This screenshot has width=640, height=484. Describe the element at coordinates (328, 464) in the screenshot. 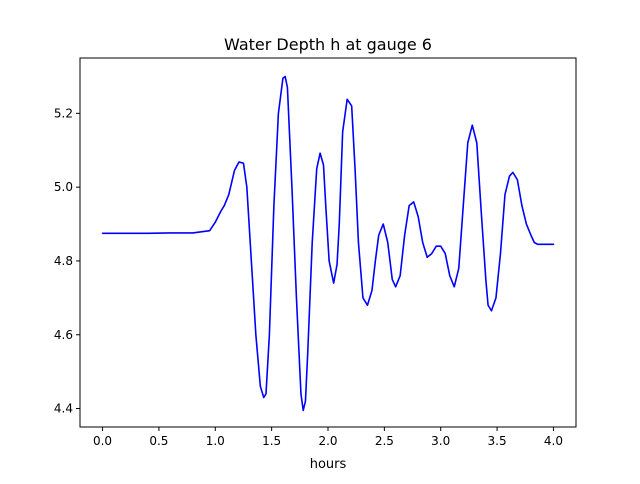

I see `x-axis-label: hours` at that location.